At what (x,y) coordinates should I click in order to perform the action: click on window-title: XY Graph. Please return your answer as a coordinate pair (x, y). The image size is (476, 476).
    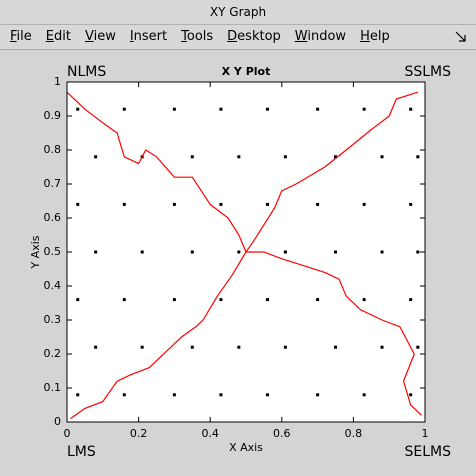
    Looking at the image, I should click on (238, 12).